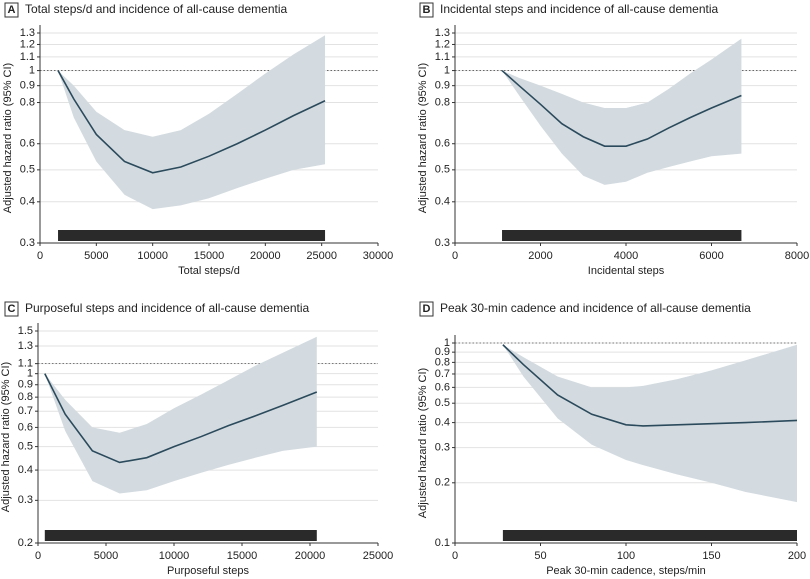  I want to click on panel-letter: D, so click(427, 309).